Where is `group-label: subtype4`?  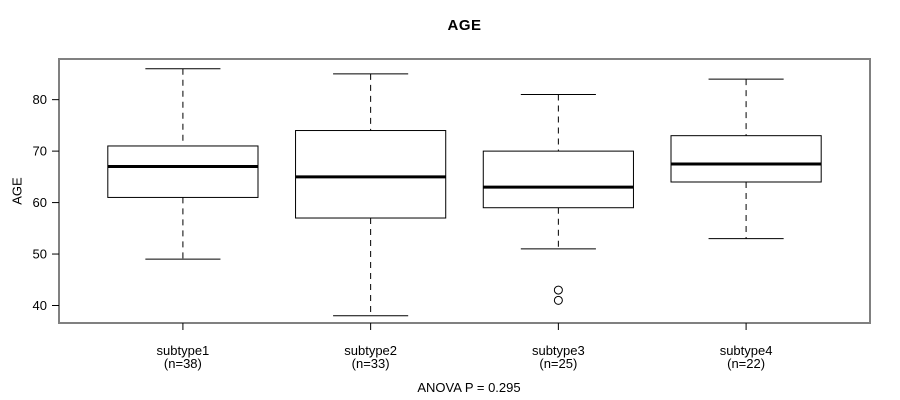
group-label: subtype4 is located at coordinates (746, 350).